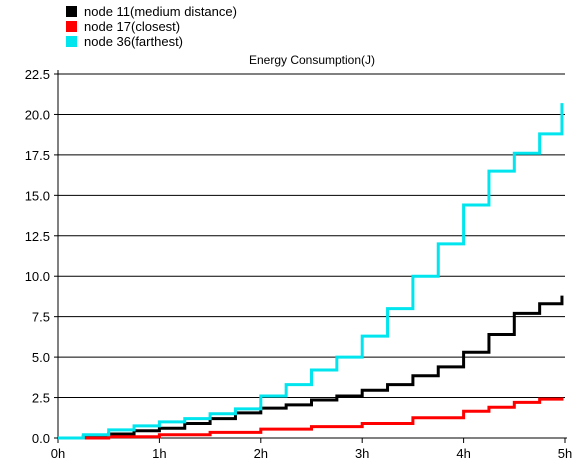 The image size is (576, 472). What do you see at coordinates (41, 317) in the screenshot?
I see `y-tick-label: 7.5` at bounding box center [41, 317].